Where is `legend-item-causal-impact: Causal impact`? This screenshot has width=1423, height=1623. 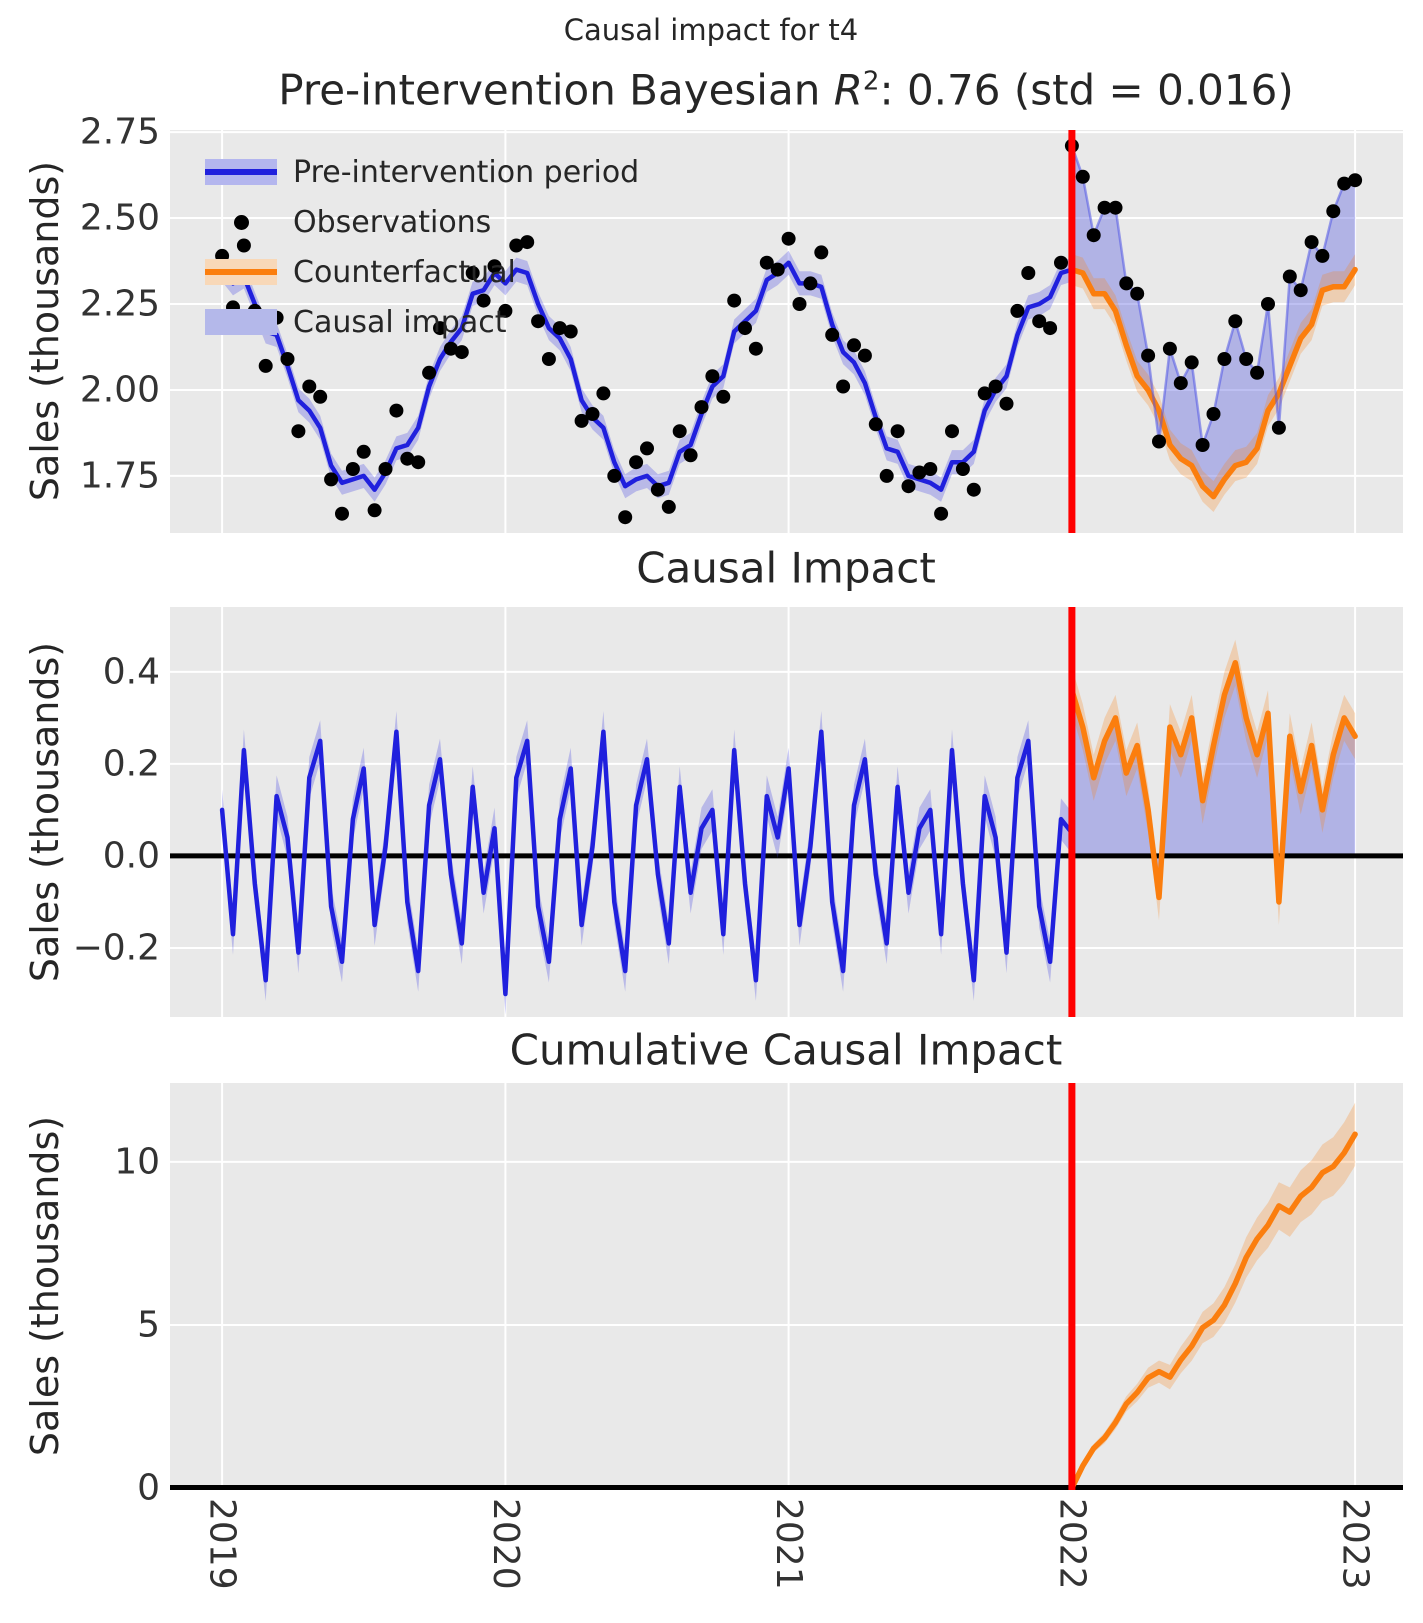 legend-item-causal-impact: Causal impact is located at coordinates (422, 322).